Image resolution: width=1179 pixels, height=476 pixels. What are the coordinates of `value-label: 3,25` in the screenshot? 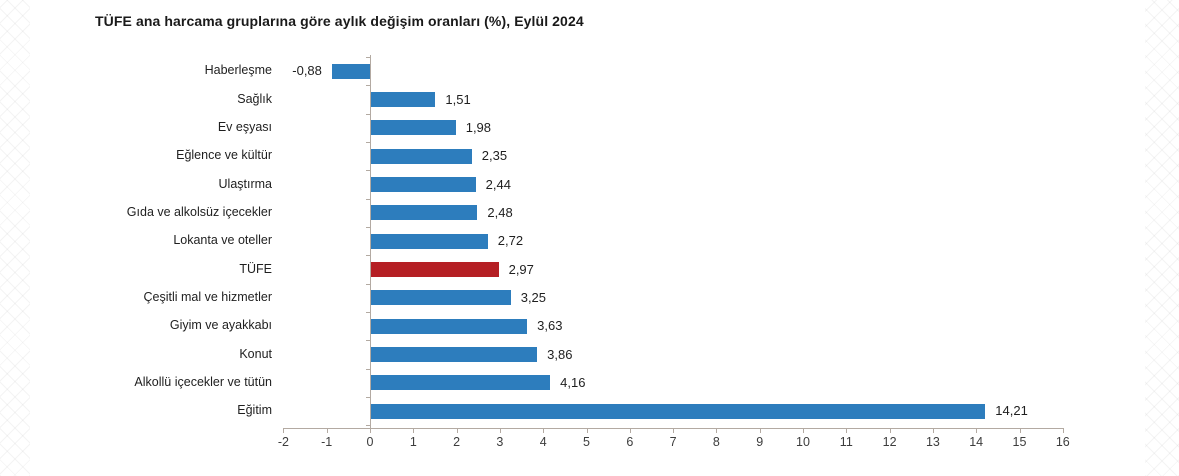 It's located at (533, 297).